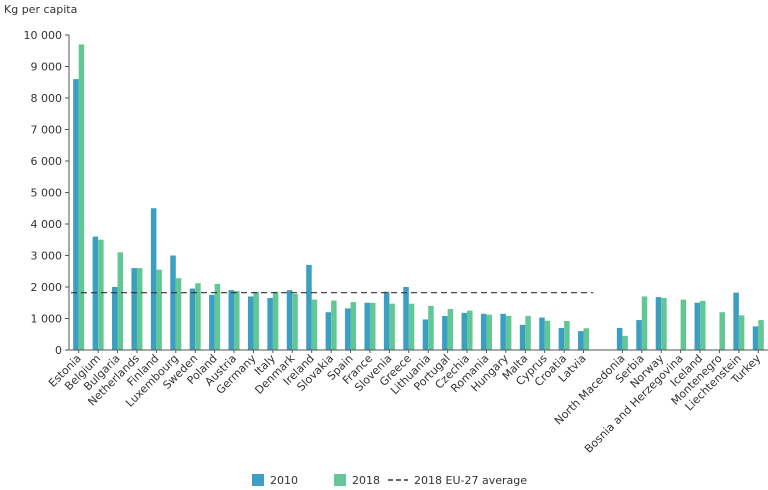 The height and width of the screenshot is (490, 768). Describe the element at coordinates (47, 224) in the screenshot. I see `y-tick-label: 4 000` at that location.